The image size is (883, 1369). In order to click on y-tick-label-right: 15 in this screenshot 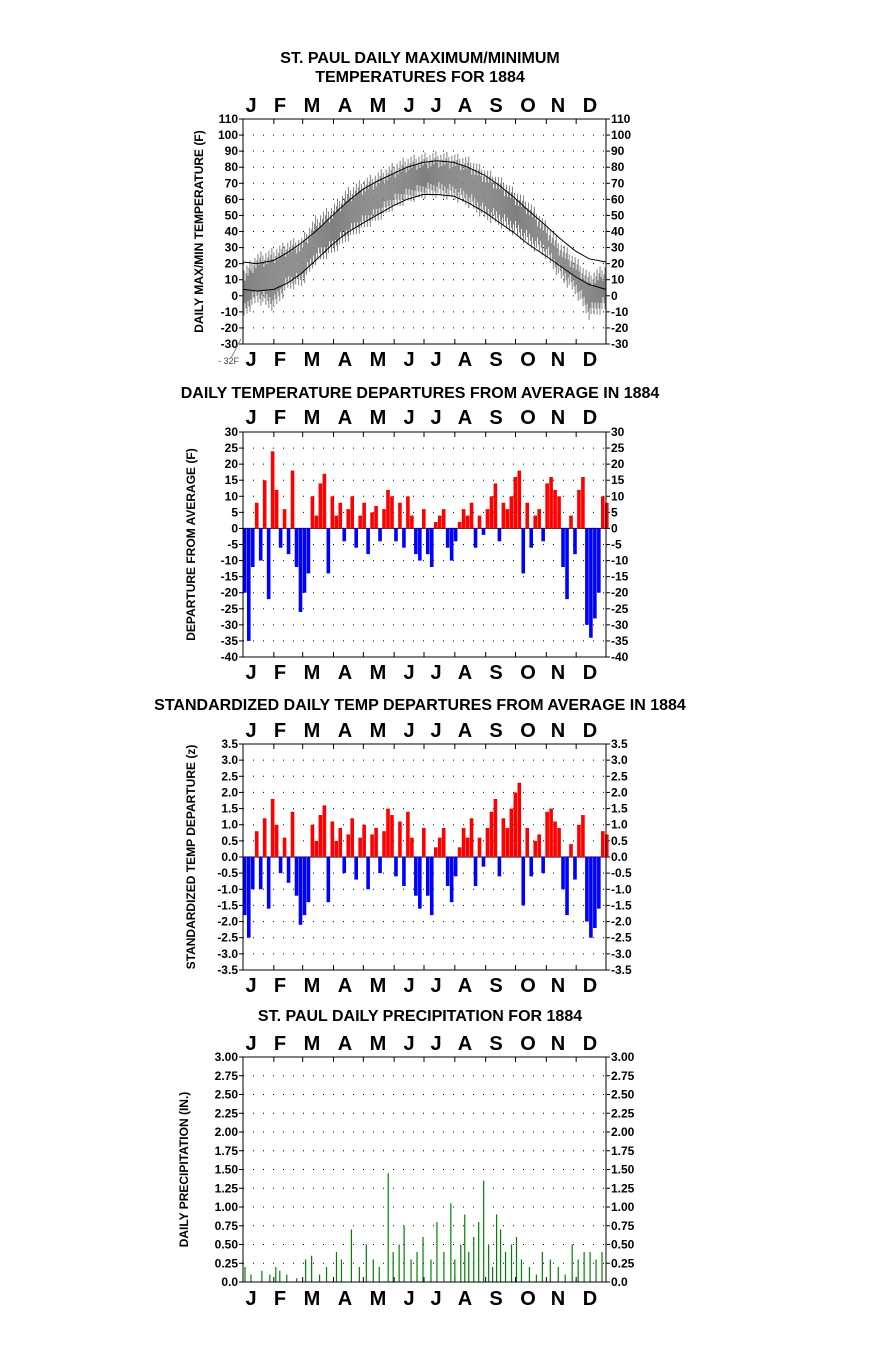, I will do `click(618, 480)`.